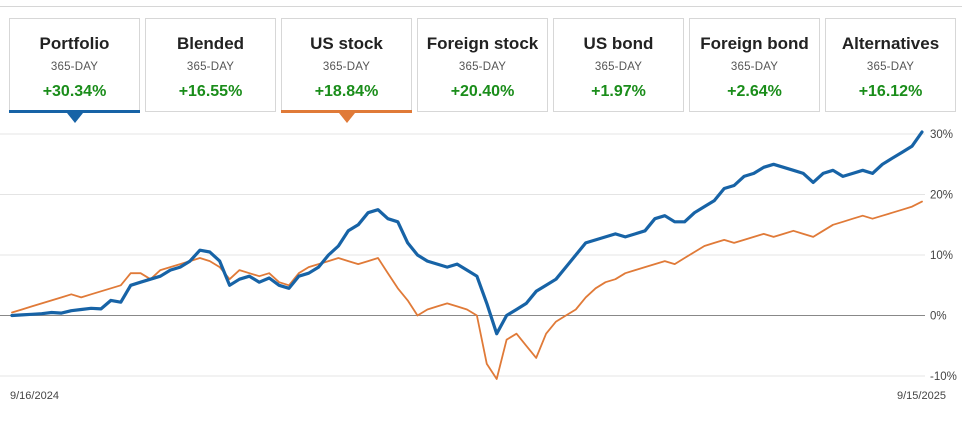  I want to click on tab-foreign-bond: Foreign bond 365-DAY +2.64%, so click(754, 65).